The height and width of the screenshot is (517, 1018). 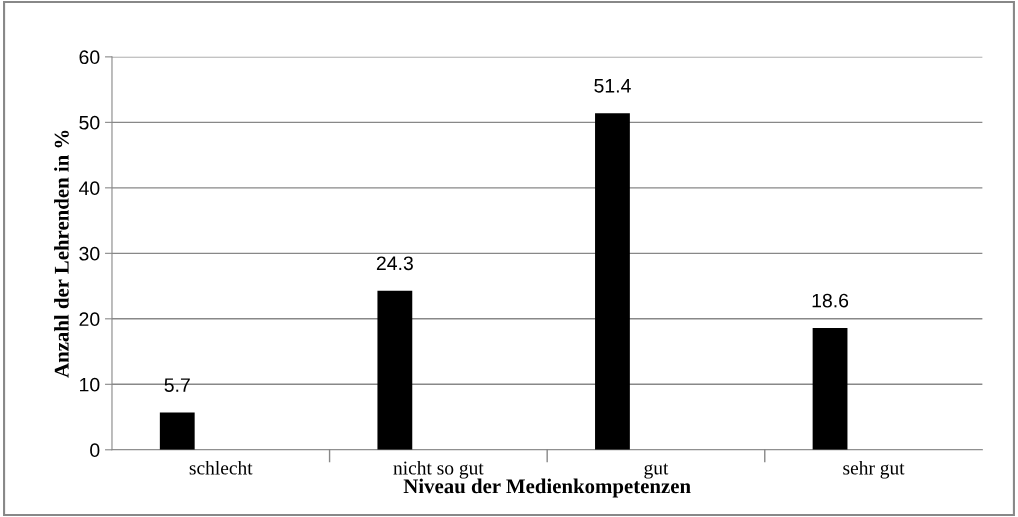 What do you see at coordinates (95, 450) in the screenshot?
I see `y-tick-label: 0` at bounding box center [95, 450].